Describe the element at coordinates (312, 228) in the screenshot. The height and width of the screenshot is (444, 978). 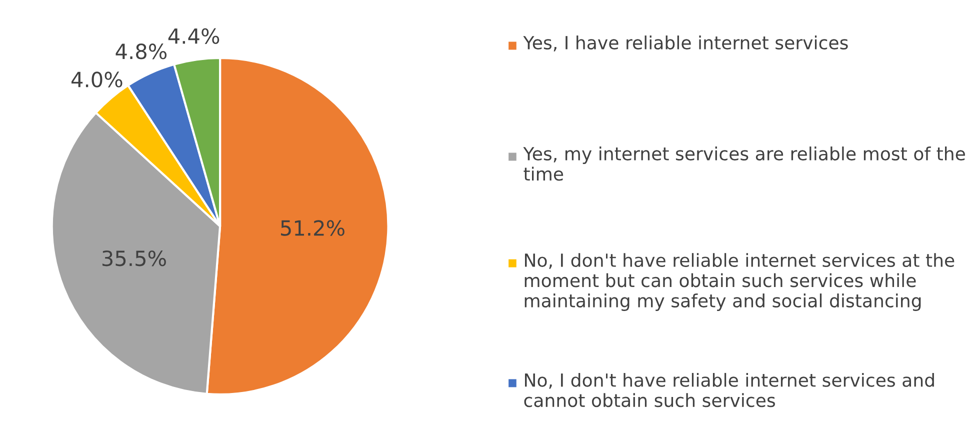
I see `data-label: 51.2%` at that location.